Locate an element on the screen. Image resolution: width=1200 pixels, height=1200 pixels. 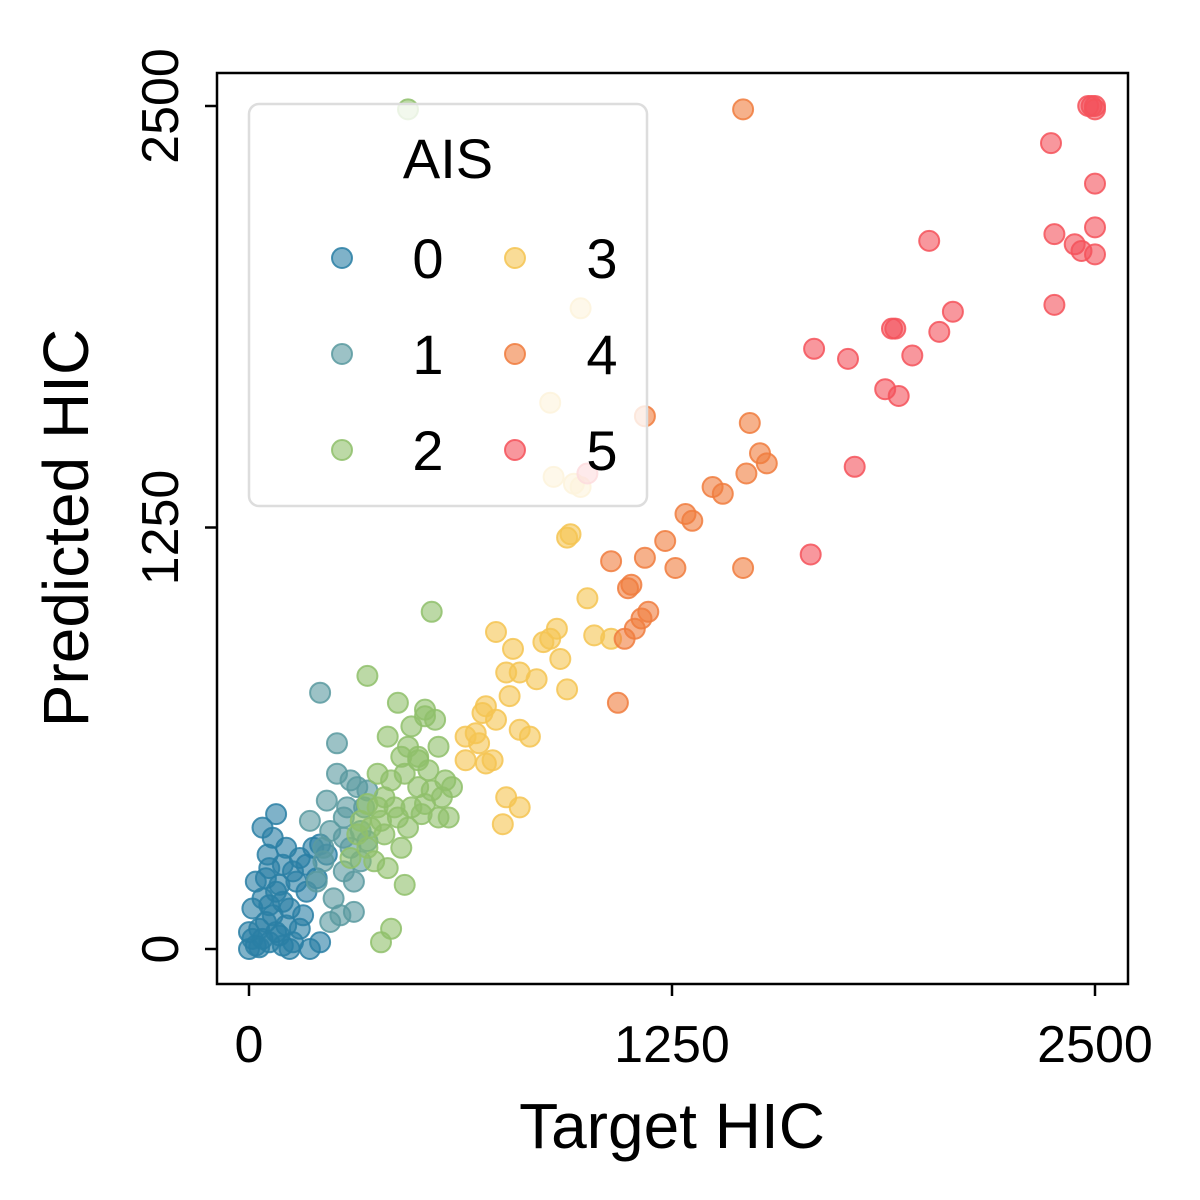
y-tick-label: 2500 is located at coordinates (161, 106).